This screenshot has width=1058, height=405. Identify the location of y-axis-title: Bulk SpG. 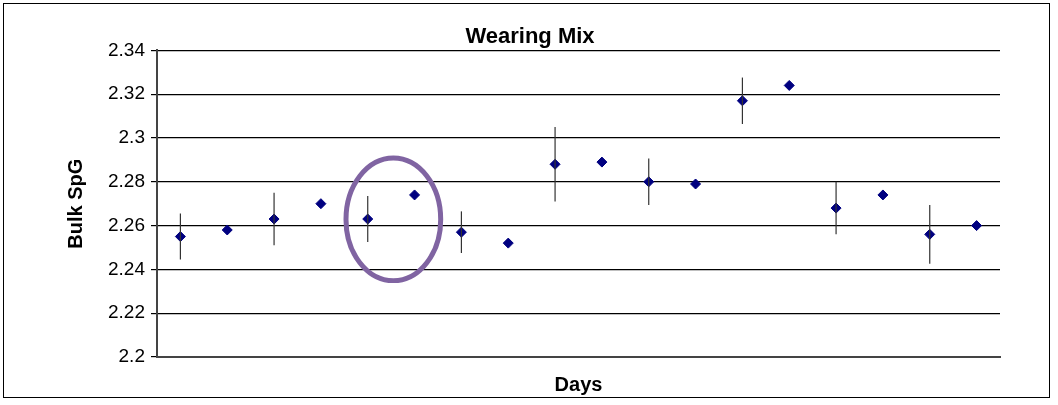
(74, 203).